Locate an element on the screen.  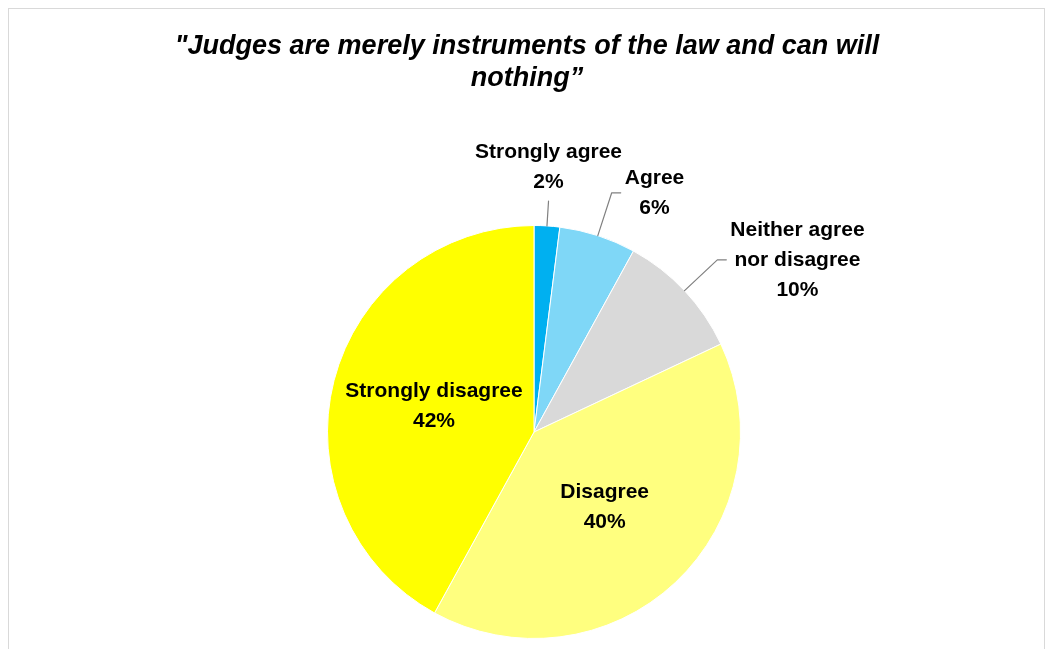
data-label: 6% is located at coordinates (654, 206).